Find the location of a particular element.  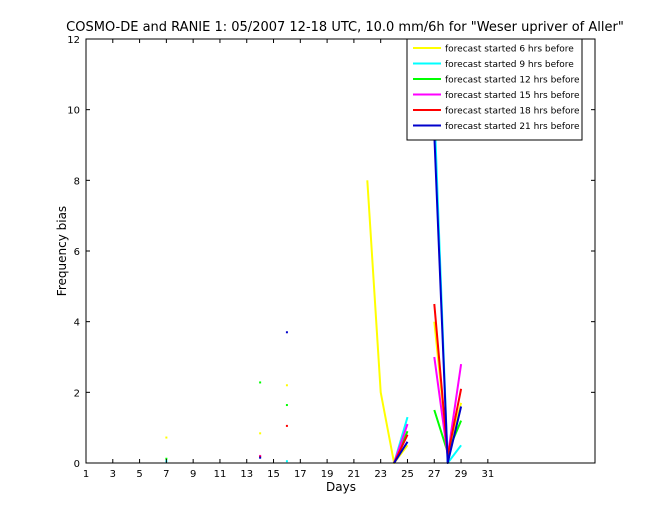

x-axis-label: Days is located at coordinates (341, 487).